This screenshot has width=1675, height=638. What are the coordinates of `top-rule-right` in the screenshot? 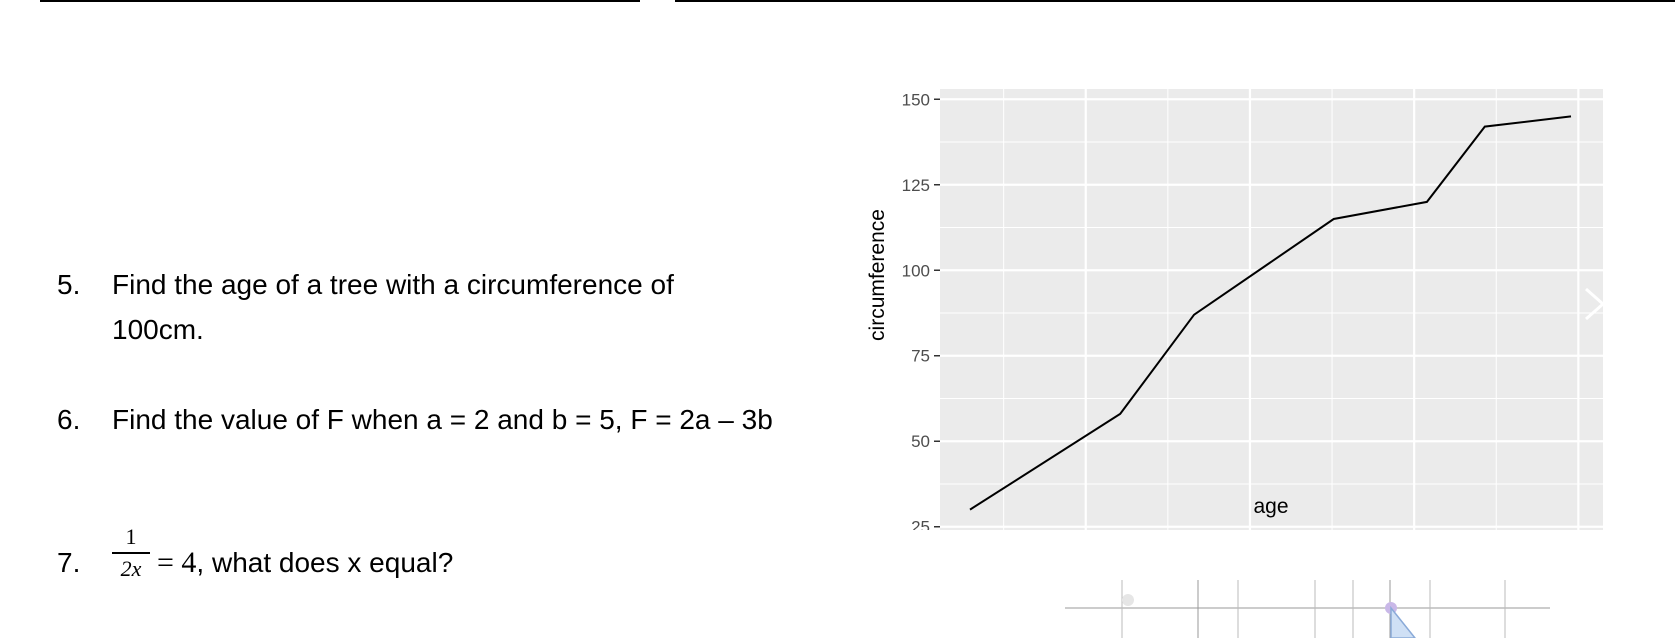 It's located at (1175, 1).